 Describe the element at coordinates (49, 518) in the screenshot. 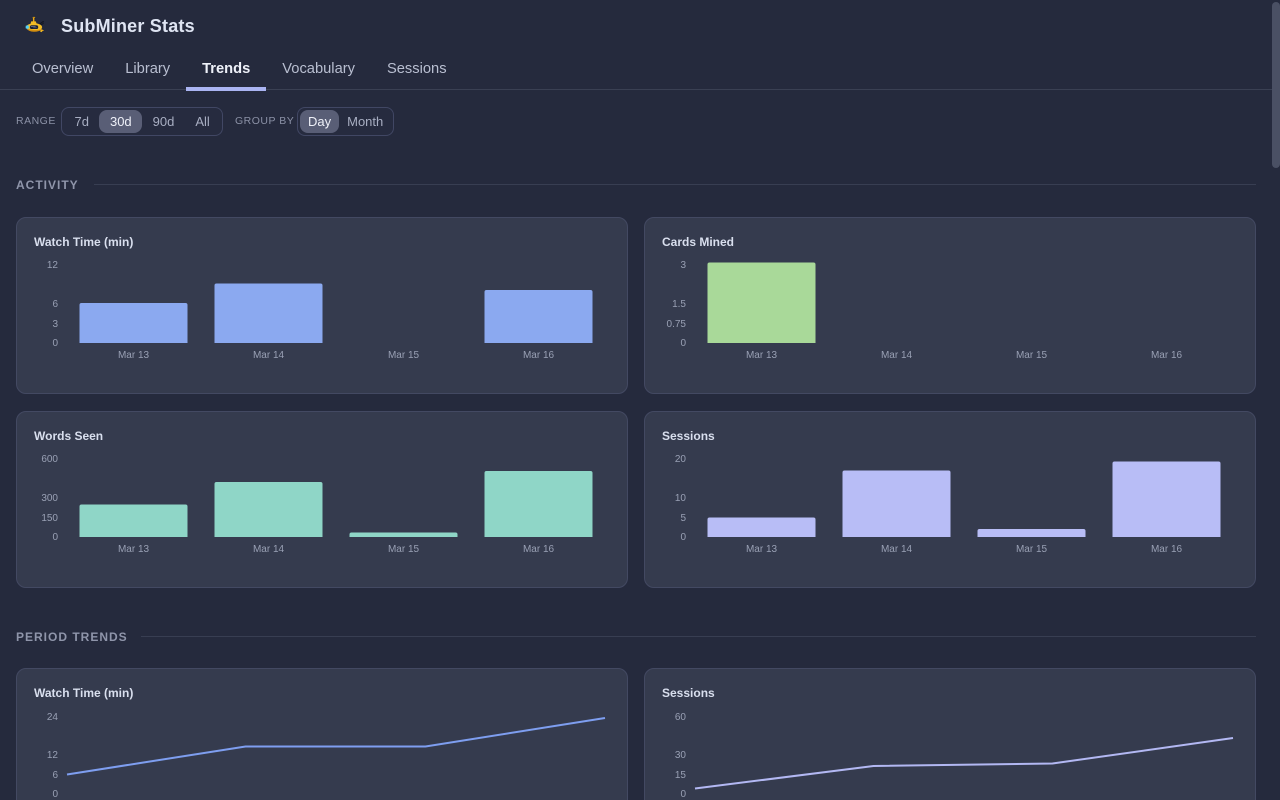

I see `svg-text: 150` at that location.